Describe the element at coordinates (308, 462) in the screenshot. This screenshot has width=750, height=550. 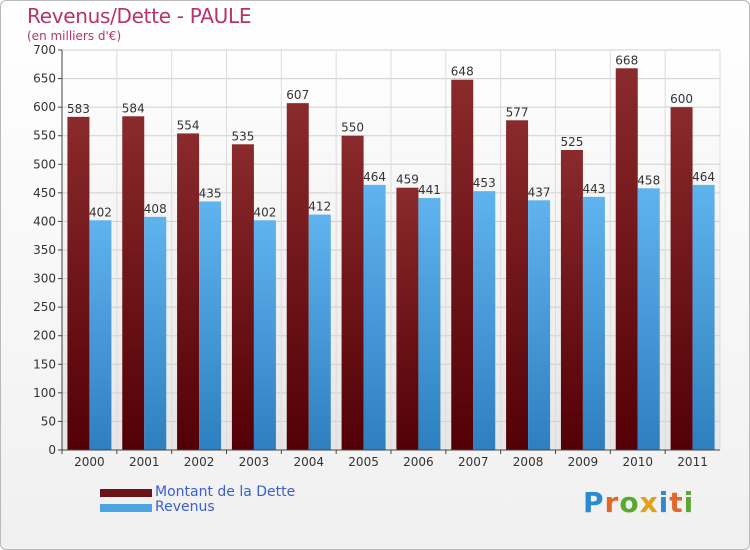
I see `x-tick-label: 2004` at that location.